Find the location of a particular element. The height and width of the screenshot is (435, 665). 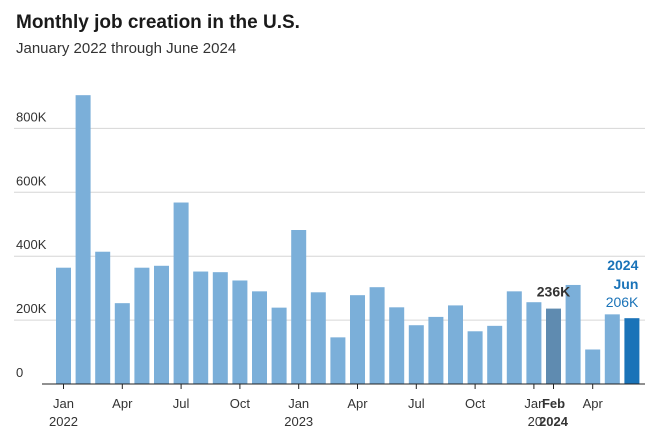

chart-title: Monthly job creation in the U.S. is located at coordinates (158, 22).